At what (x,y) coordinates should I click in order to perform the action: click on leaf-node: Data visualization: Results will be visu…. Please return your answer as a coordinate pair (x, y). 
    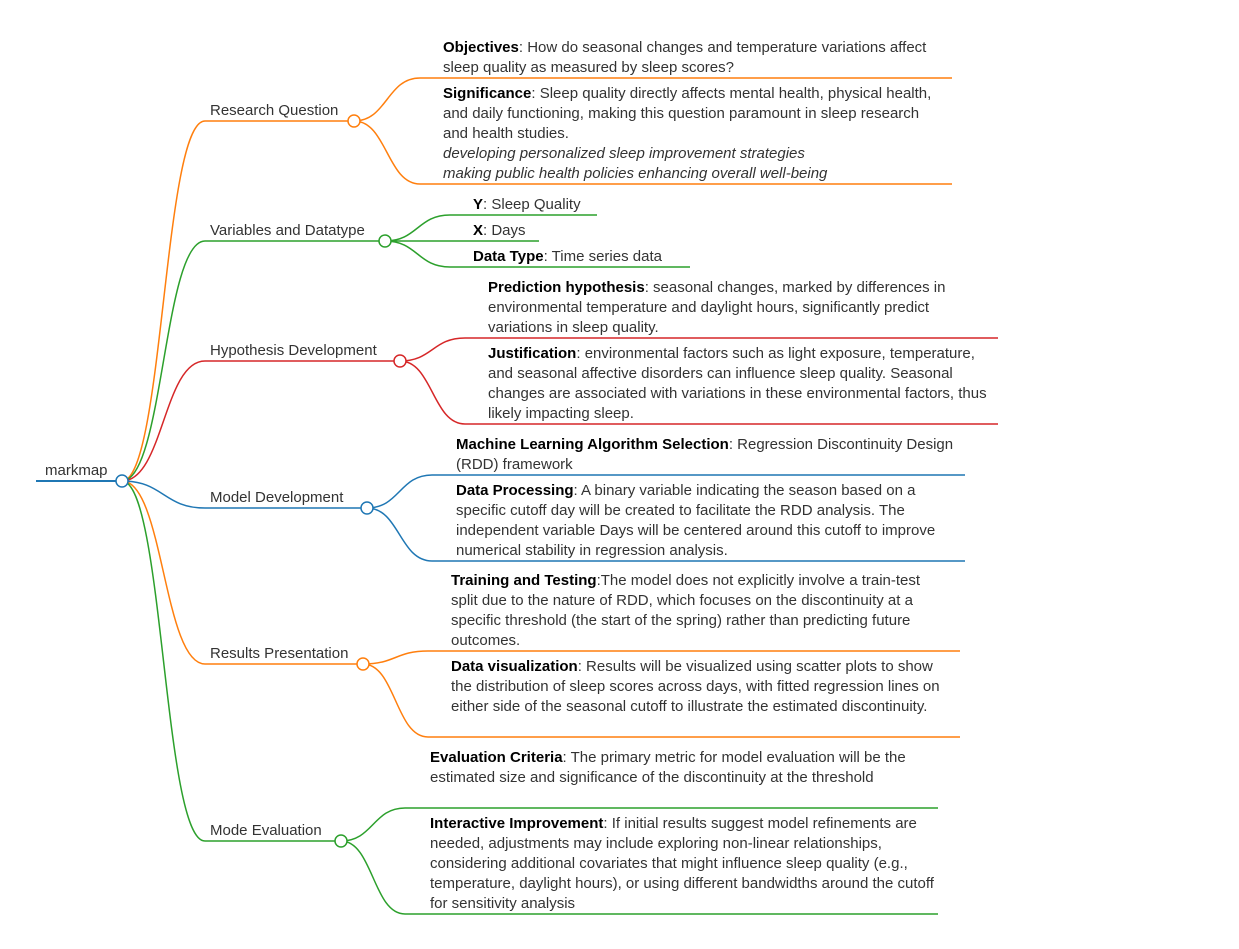
    Looking at the image, I should click on (698, 687).